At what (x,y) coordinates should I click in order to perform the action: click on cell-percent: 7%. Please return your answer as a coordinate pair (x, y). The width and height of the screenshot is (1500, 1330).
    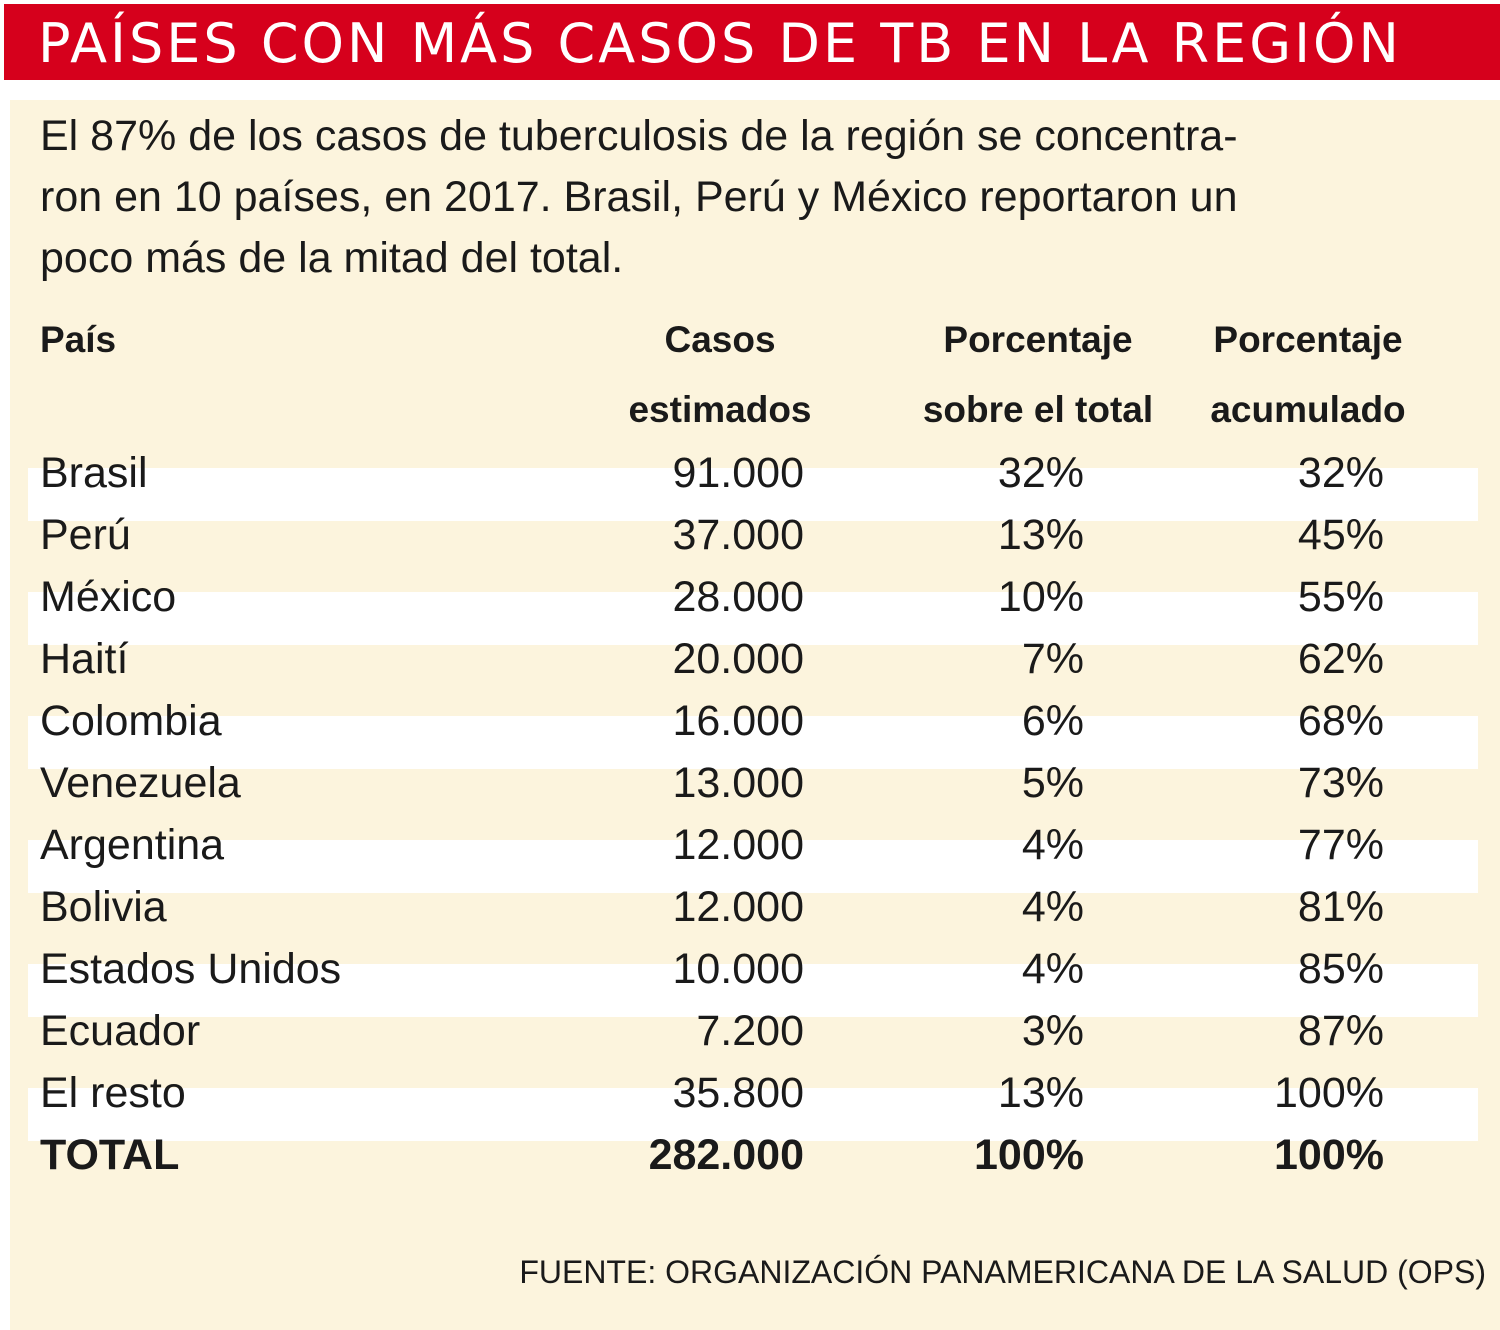
    Looking at the image, I should click on (1052, 659).